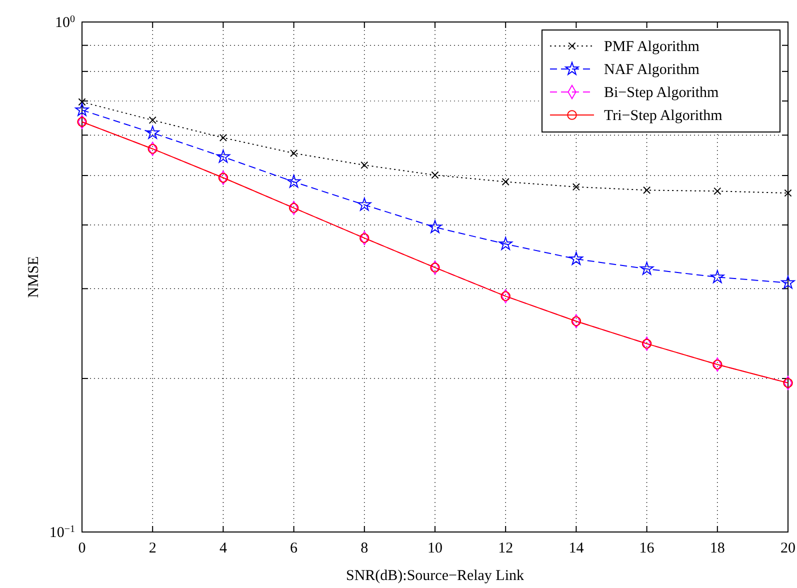 This screenshot has width=797, height=588. What do you see at coordinates (717, 548) in the screenshot?
I see `x-tick-label: 18` at bounding box center [717, 548].